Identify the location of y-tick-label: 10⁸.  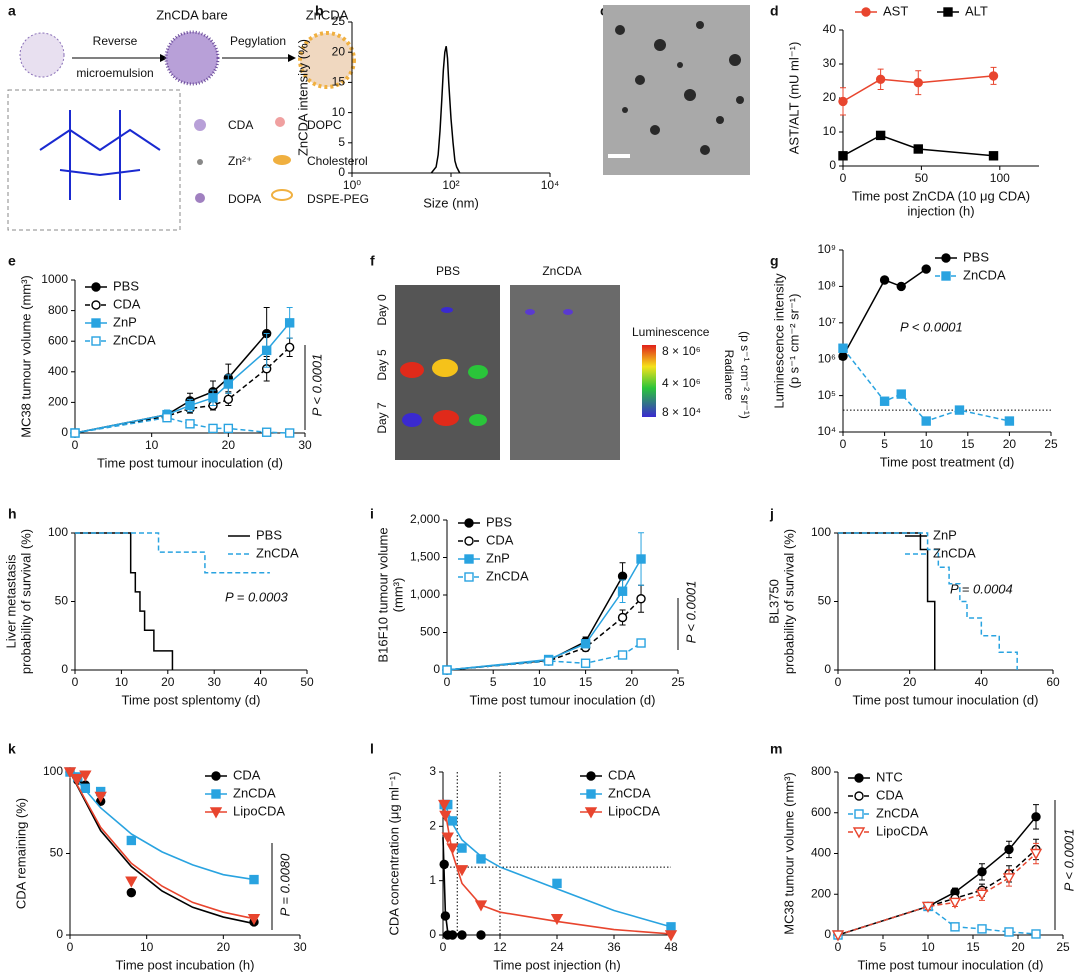
(827, 286).